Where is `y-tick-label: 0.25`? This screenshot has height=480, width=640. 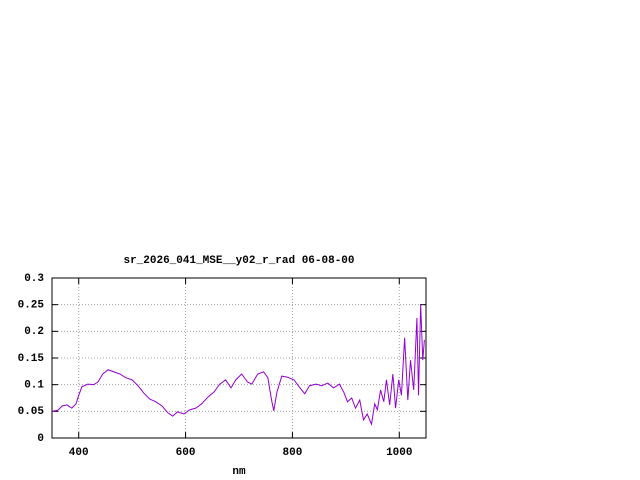 y-tick-label: 0.25 is located at coordinates (31, 306).